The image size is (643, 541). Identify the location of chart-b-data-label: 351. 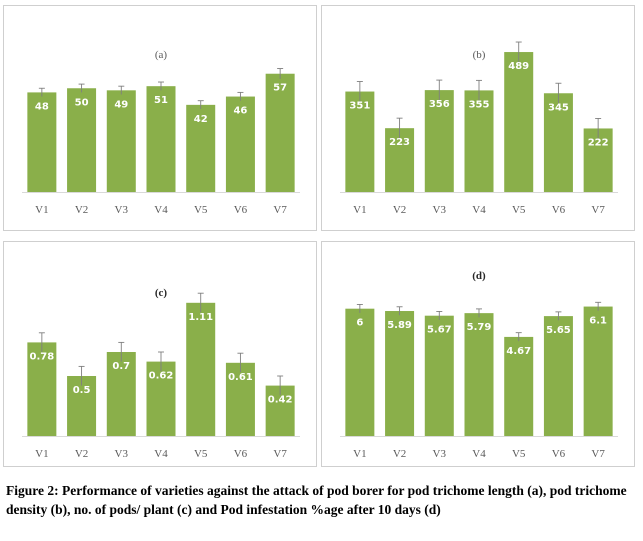
(359, 106).